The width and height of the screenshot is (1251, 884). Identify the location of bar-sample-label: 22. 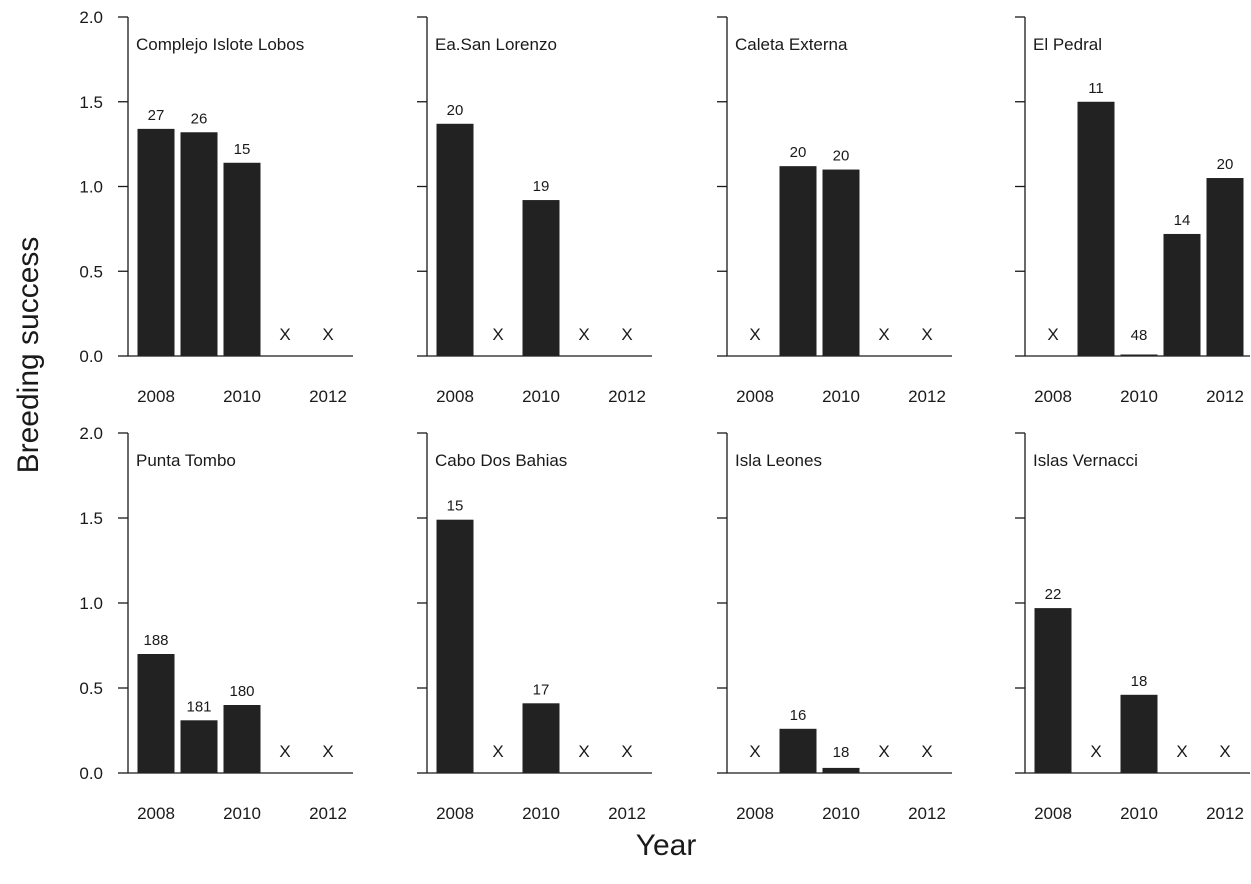
(1053, 594).